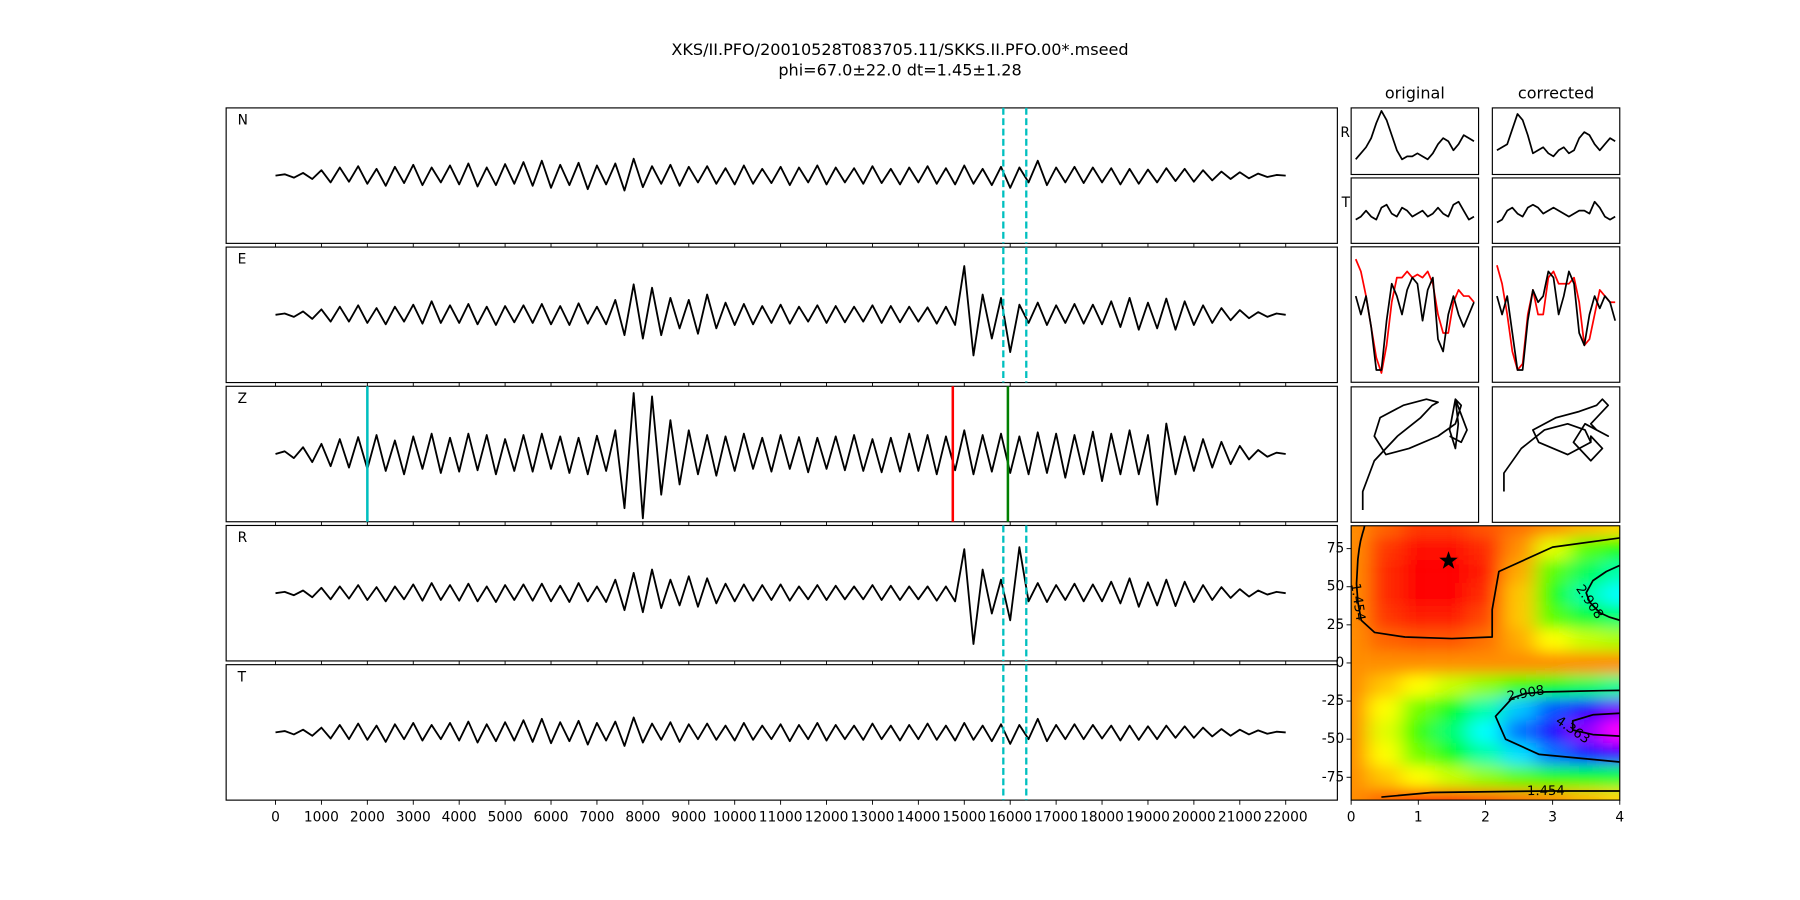 The width and height of the screenshot is (1800, 900). Describe the element at coordinates (735, 817) in the screenshot. I see `x-tick-label: 10000` at that location.